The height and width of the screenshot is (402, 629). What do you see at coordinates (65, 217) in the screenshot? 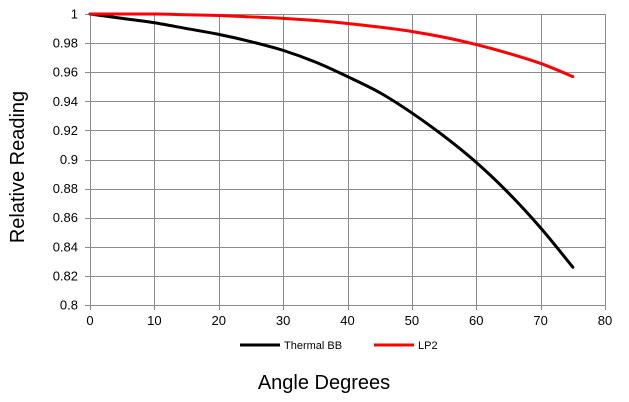
I see `y-tick-label: 0.86` at bounding box center [65, 217].